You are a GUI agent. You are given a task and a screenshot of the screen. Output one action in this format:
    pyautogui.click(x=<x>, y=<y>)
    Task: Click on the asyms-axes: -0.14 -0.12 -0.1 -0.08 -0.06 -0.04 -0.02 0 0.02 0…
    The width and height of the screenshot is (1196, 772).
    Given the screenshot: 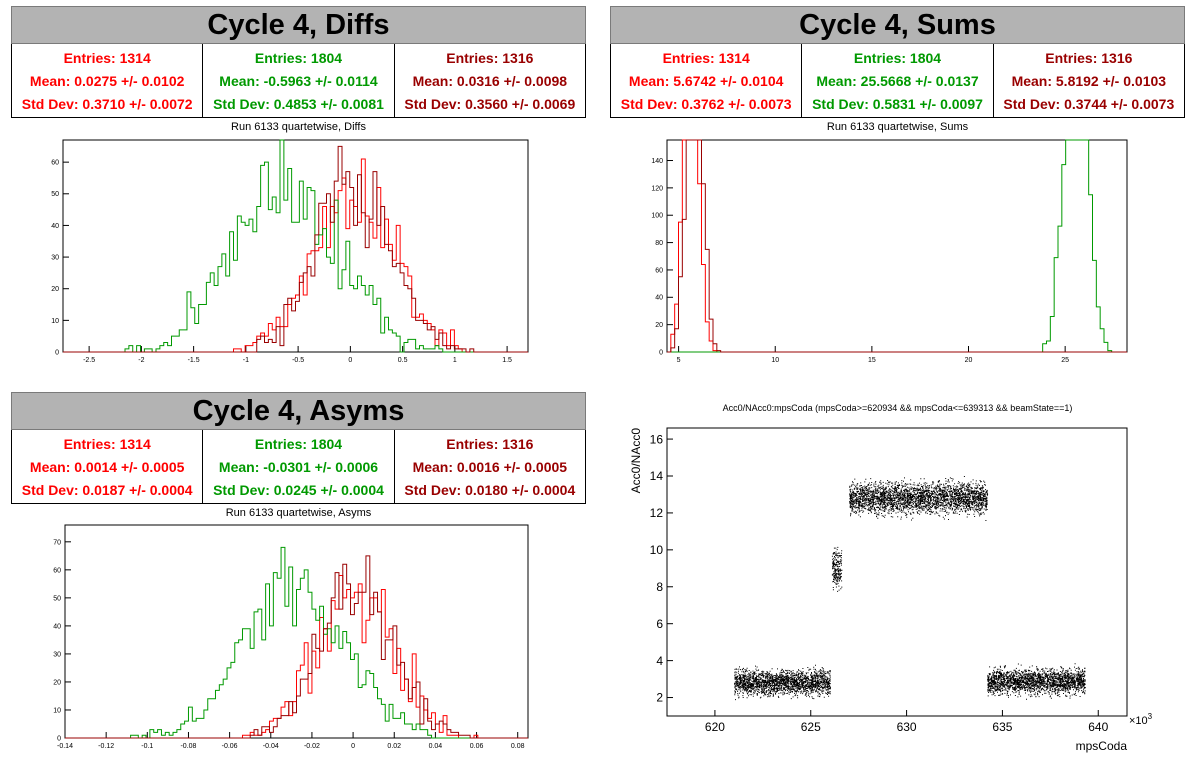 What is the action you would take?
    pyautogui.click(x=291, y=637)
    